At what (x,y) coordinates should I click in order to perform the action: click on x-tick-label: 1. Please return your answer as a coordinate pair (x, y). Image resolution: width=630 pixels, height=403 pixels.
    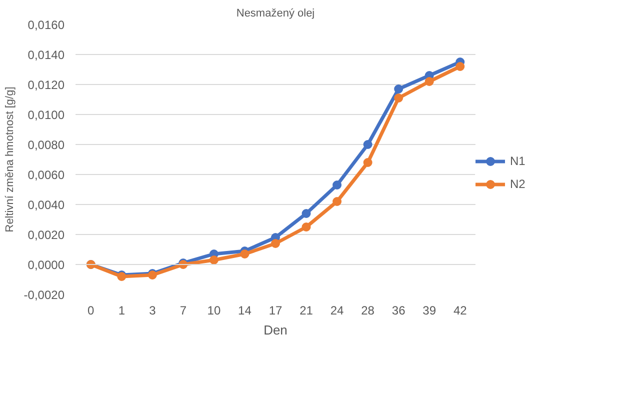
    Looking at the image, I should click on (122, 311).